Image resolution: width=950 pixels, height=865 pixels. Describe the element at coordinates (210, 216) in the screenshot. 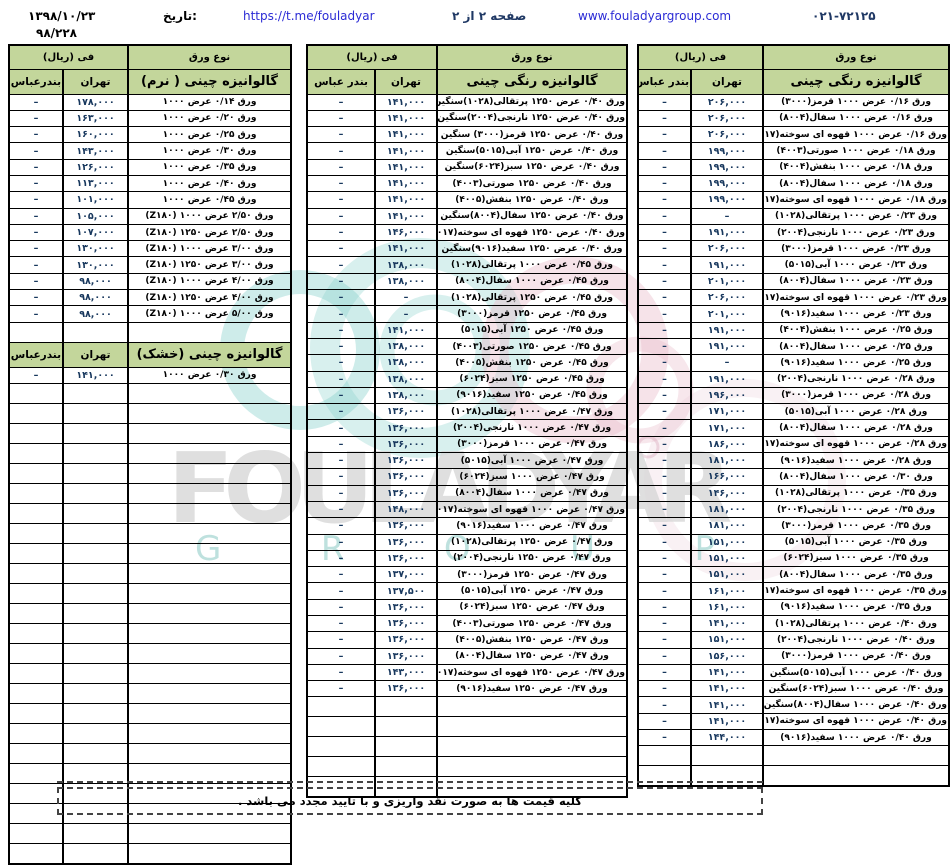

I see `product-name: ورق ۲/۵۰ عرض ۱۰۰۰ (Z۱۸۰)` at that location.